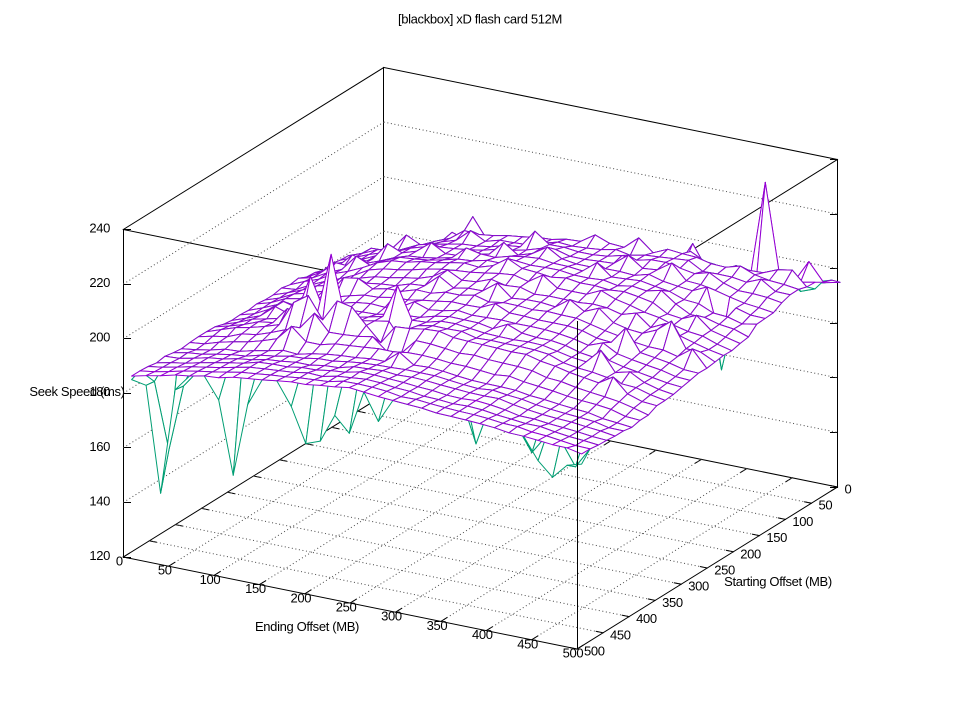  Describe the element at coordinates (99, 446) in the screenshot. I see `svg-text: 160` at that location.